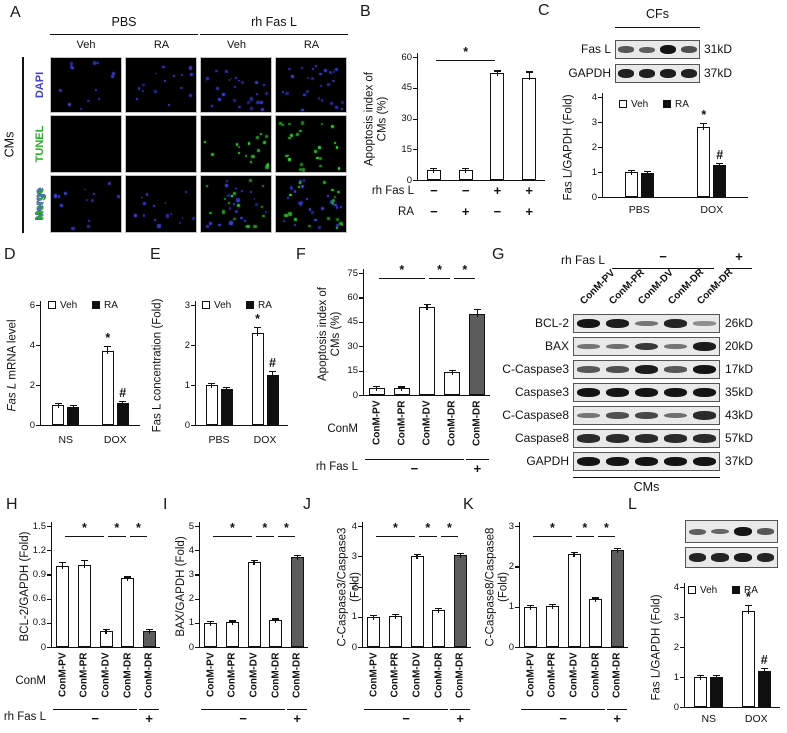  Describe the element at coordinates (352, 273) in the screenshot. I see `y-tick-label: 75` at that location.